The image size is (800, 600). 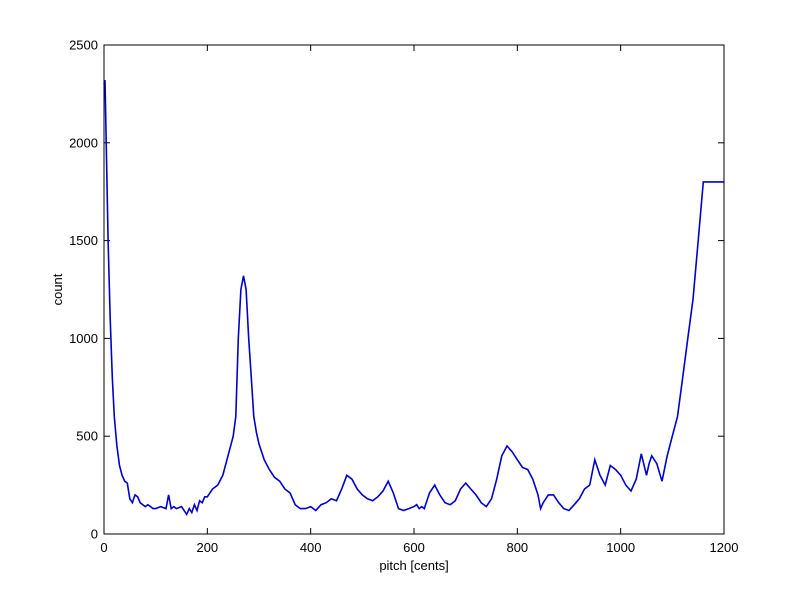 What do you see at coordinates (724, 547) in the screenshot?
I see `x-tick-label: 1200` at bounding box center [724, 547].